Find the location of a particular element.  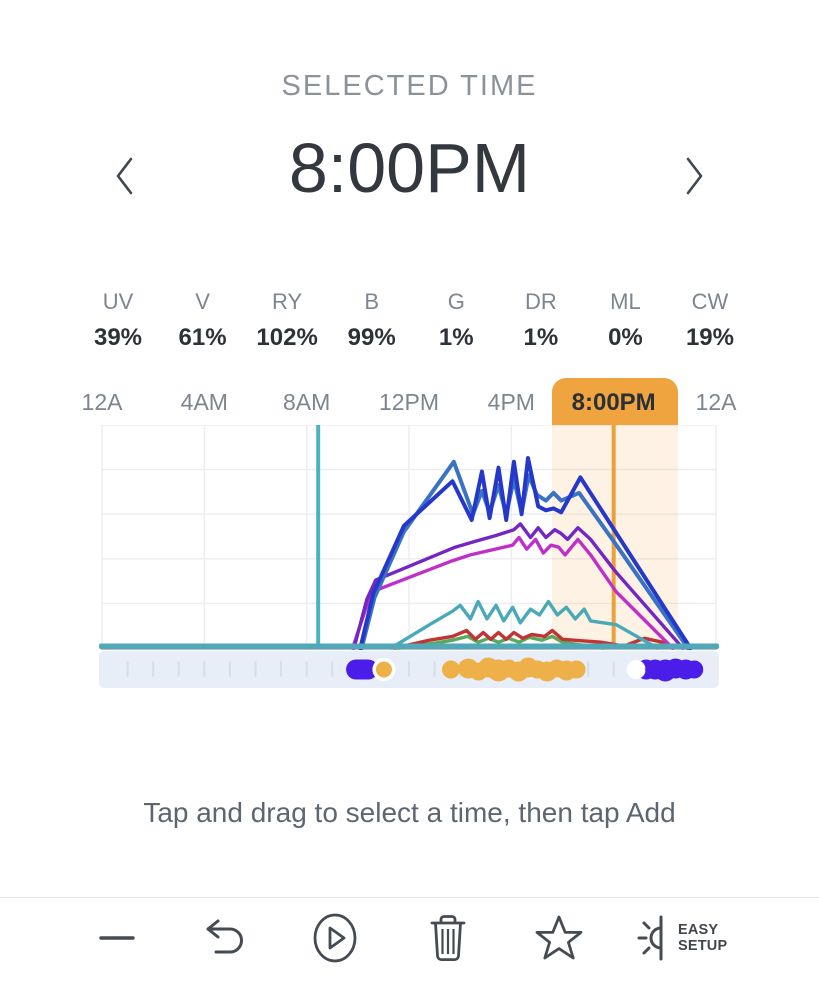

series-UV is located at coordinates (513, 592).